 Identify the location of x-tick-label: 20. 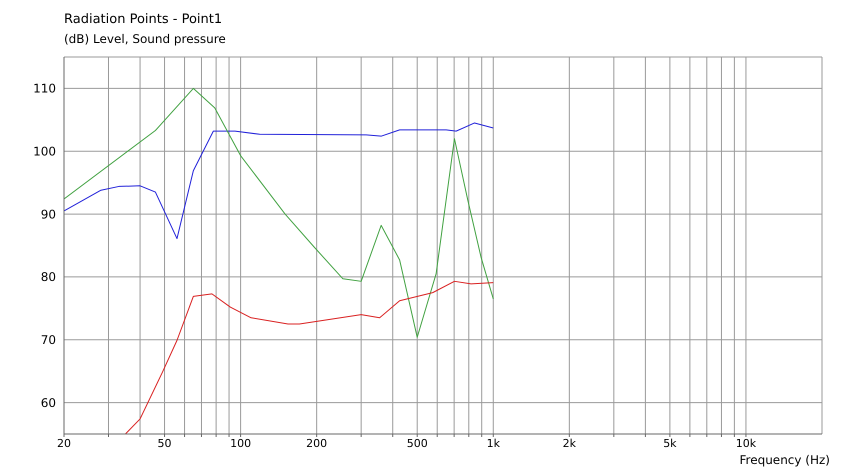
(64, 443).